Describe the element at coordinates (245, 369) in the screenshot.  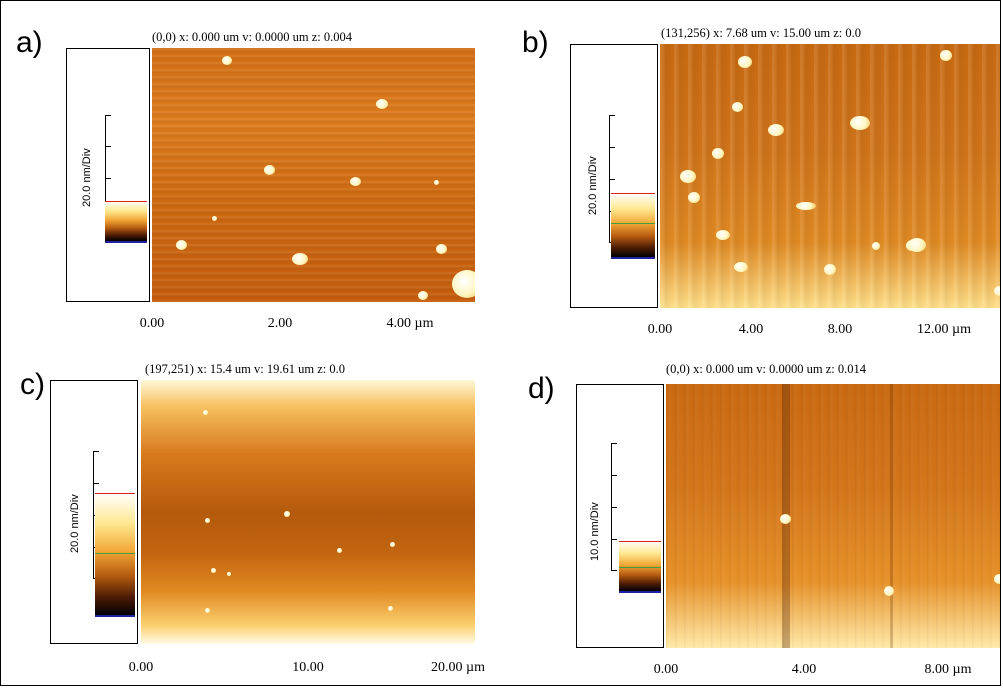
I see `cursor-readout: (197,251) x: 15.4 um v: 19.61 um z: 0.0` at that location.